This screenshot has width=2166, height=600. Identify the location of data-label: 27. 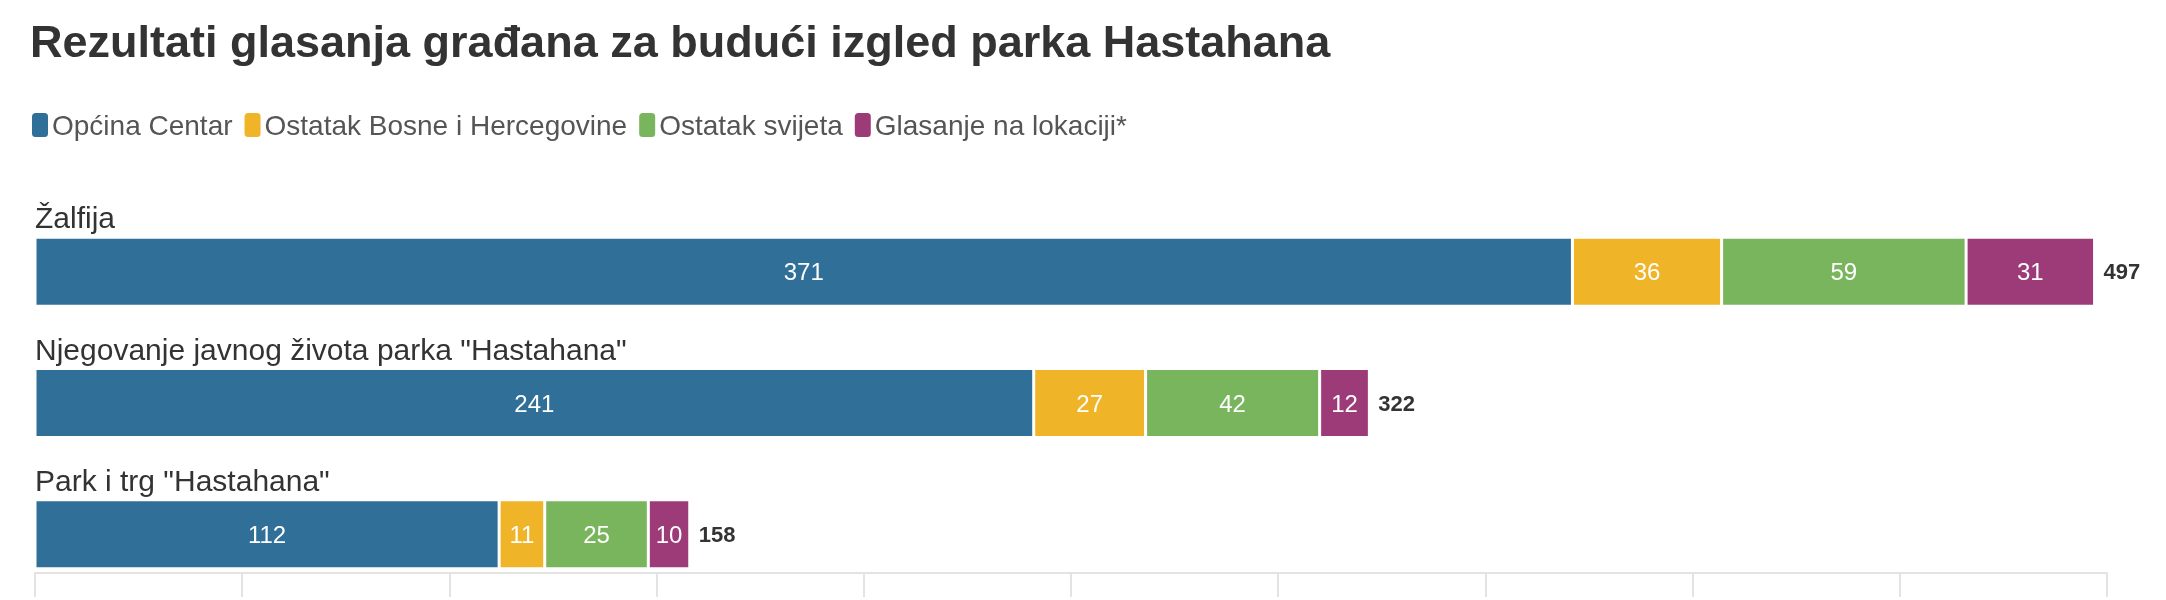
(1089, 403).